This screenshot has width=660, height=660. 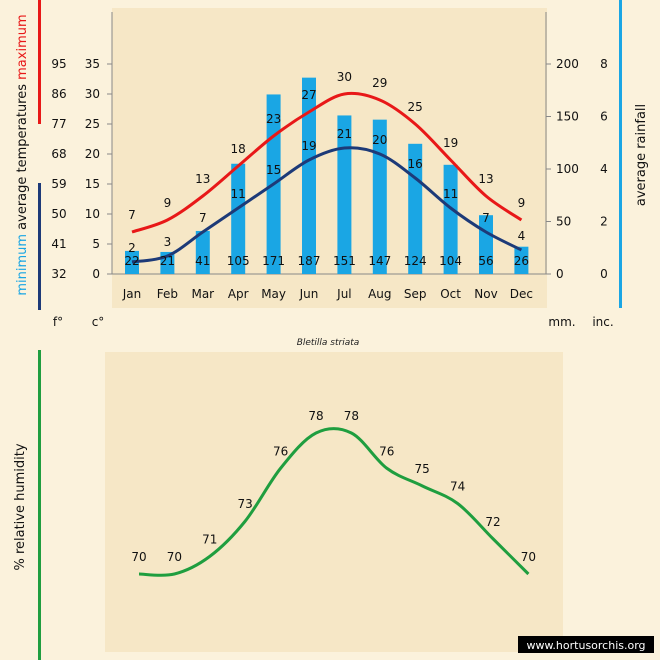 I want to click on y-tick-label-f: 68, so click(x=58, y=154).